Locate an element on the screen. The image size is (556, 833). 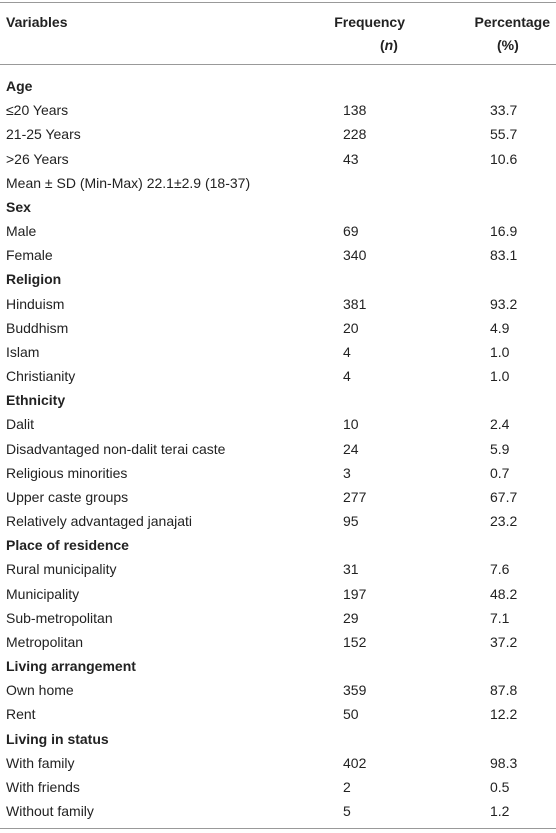
row-label: Male is located at coordinates (21, 231).